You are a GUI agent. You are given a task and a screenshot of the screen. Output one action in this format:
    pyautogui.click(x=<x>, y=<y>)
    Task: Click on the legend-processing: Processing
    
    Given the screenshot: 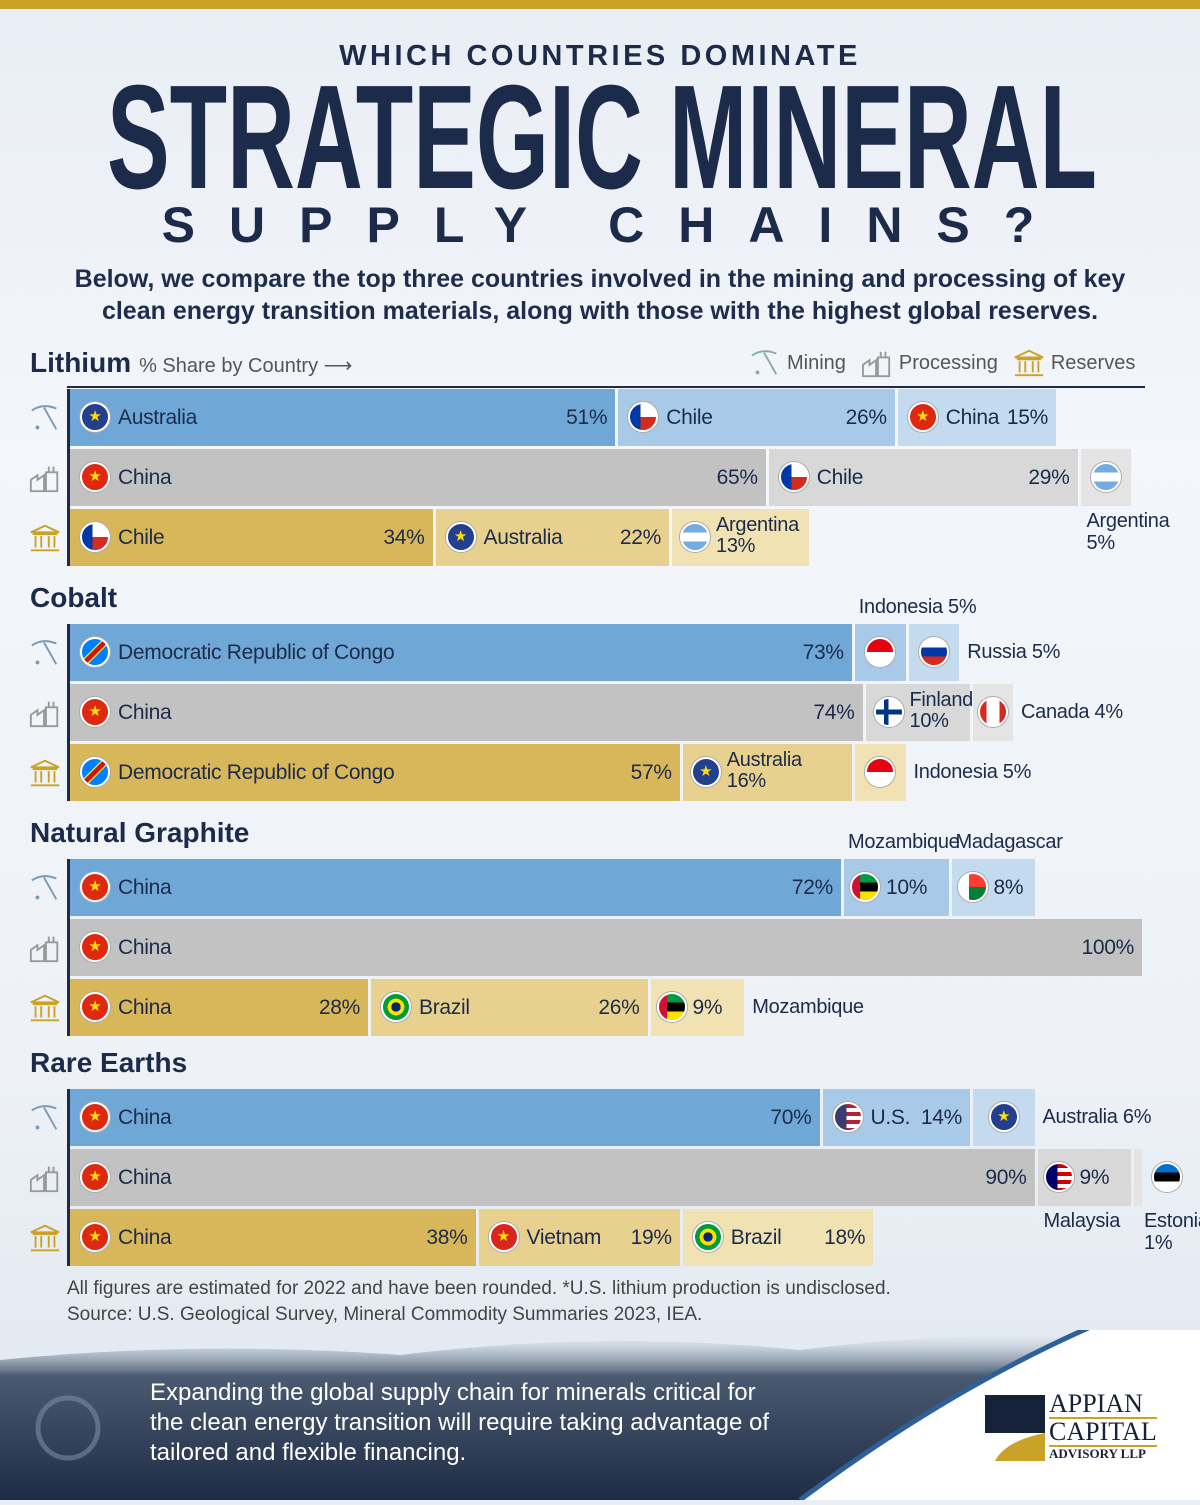 What is the action you would take?
    pyautogui.click(x=929, y=363)
    